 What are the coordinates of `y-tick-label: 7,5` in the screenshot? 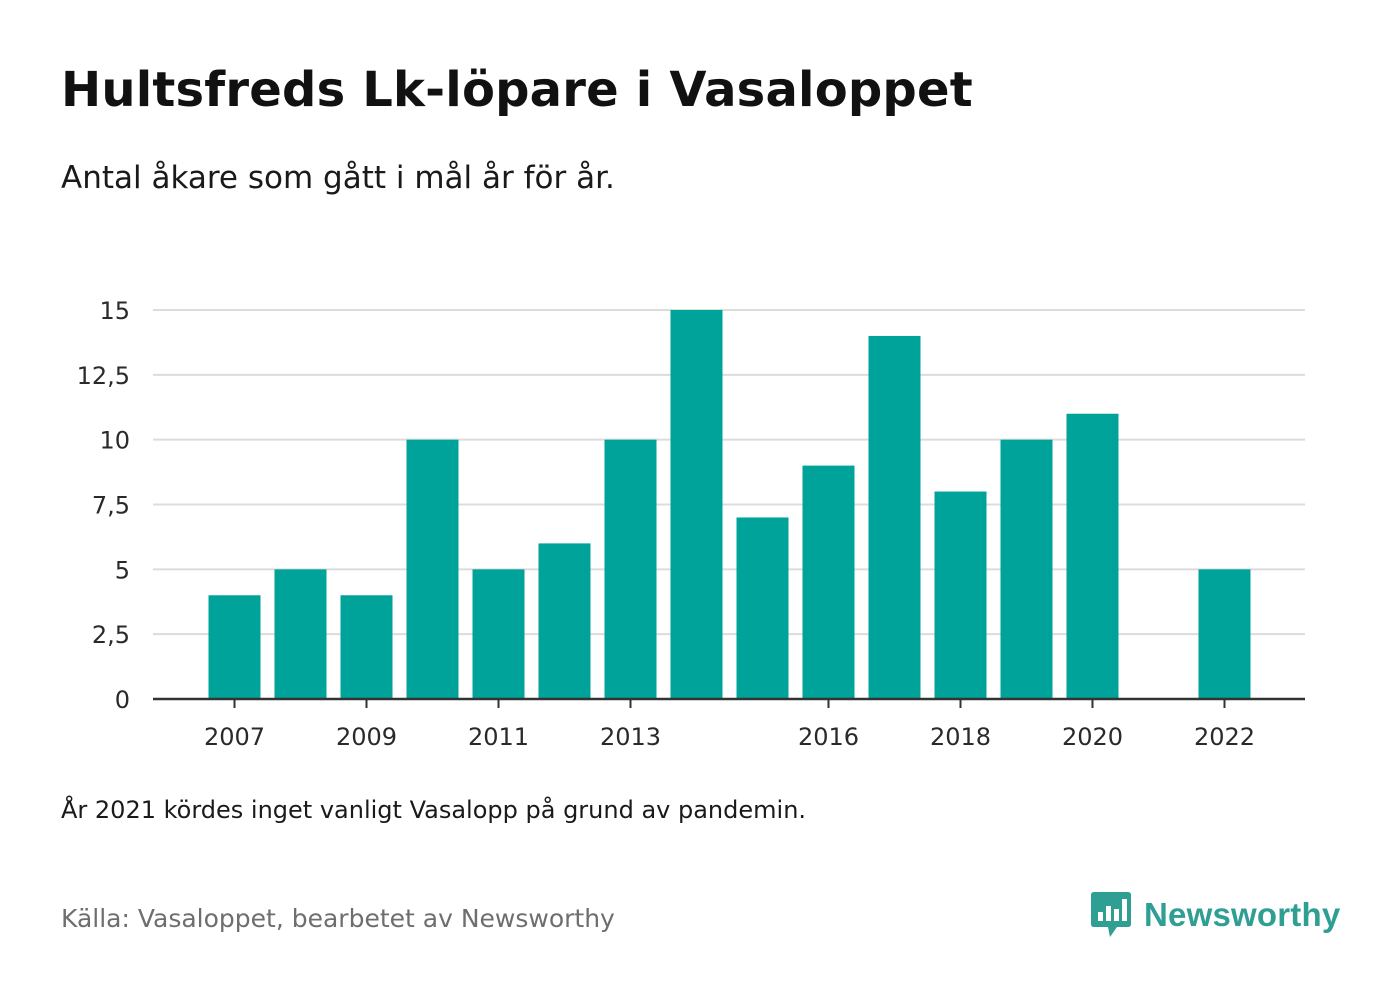 It's located at (111, 506).